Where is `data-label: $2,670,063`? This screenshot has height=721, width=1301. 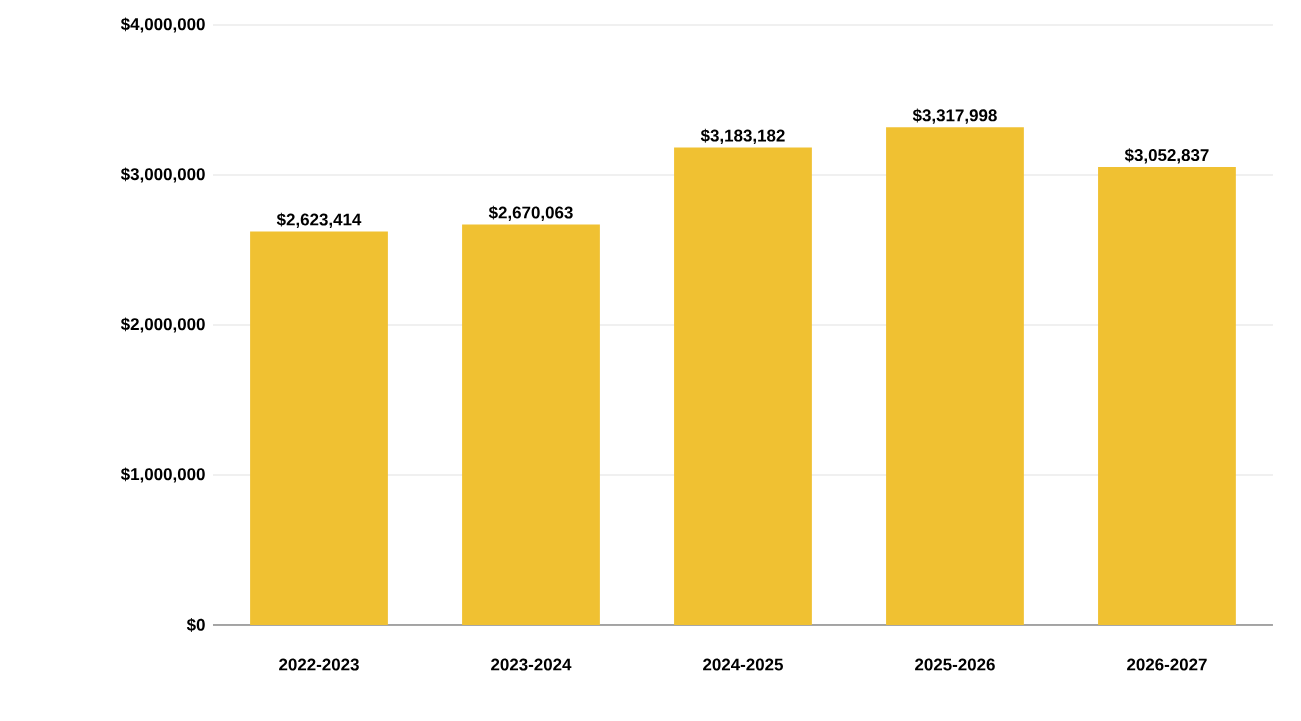
data-label: $2,670,063 is located at coordinates (530, 213).